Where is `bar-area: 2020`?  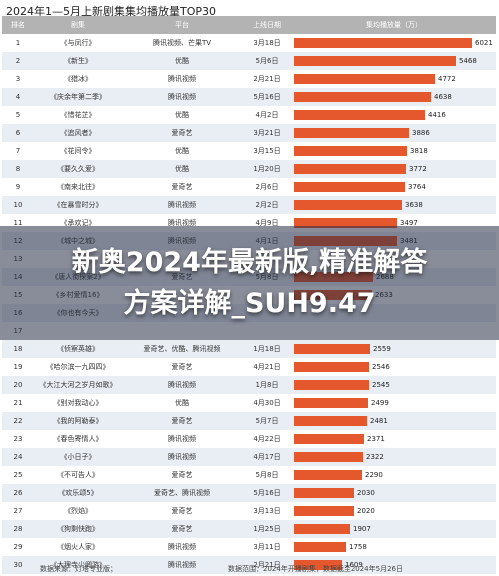 bar-area: 2020 is located at coordinates (394, 511).